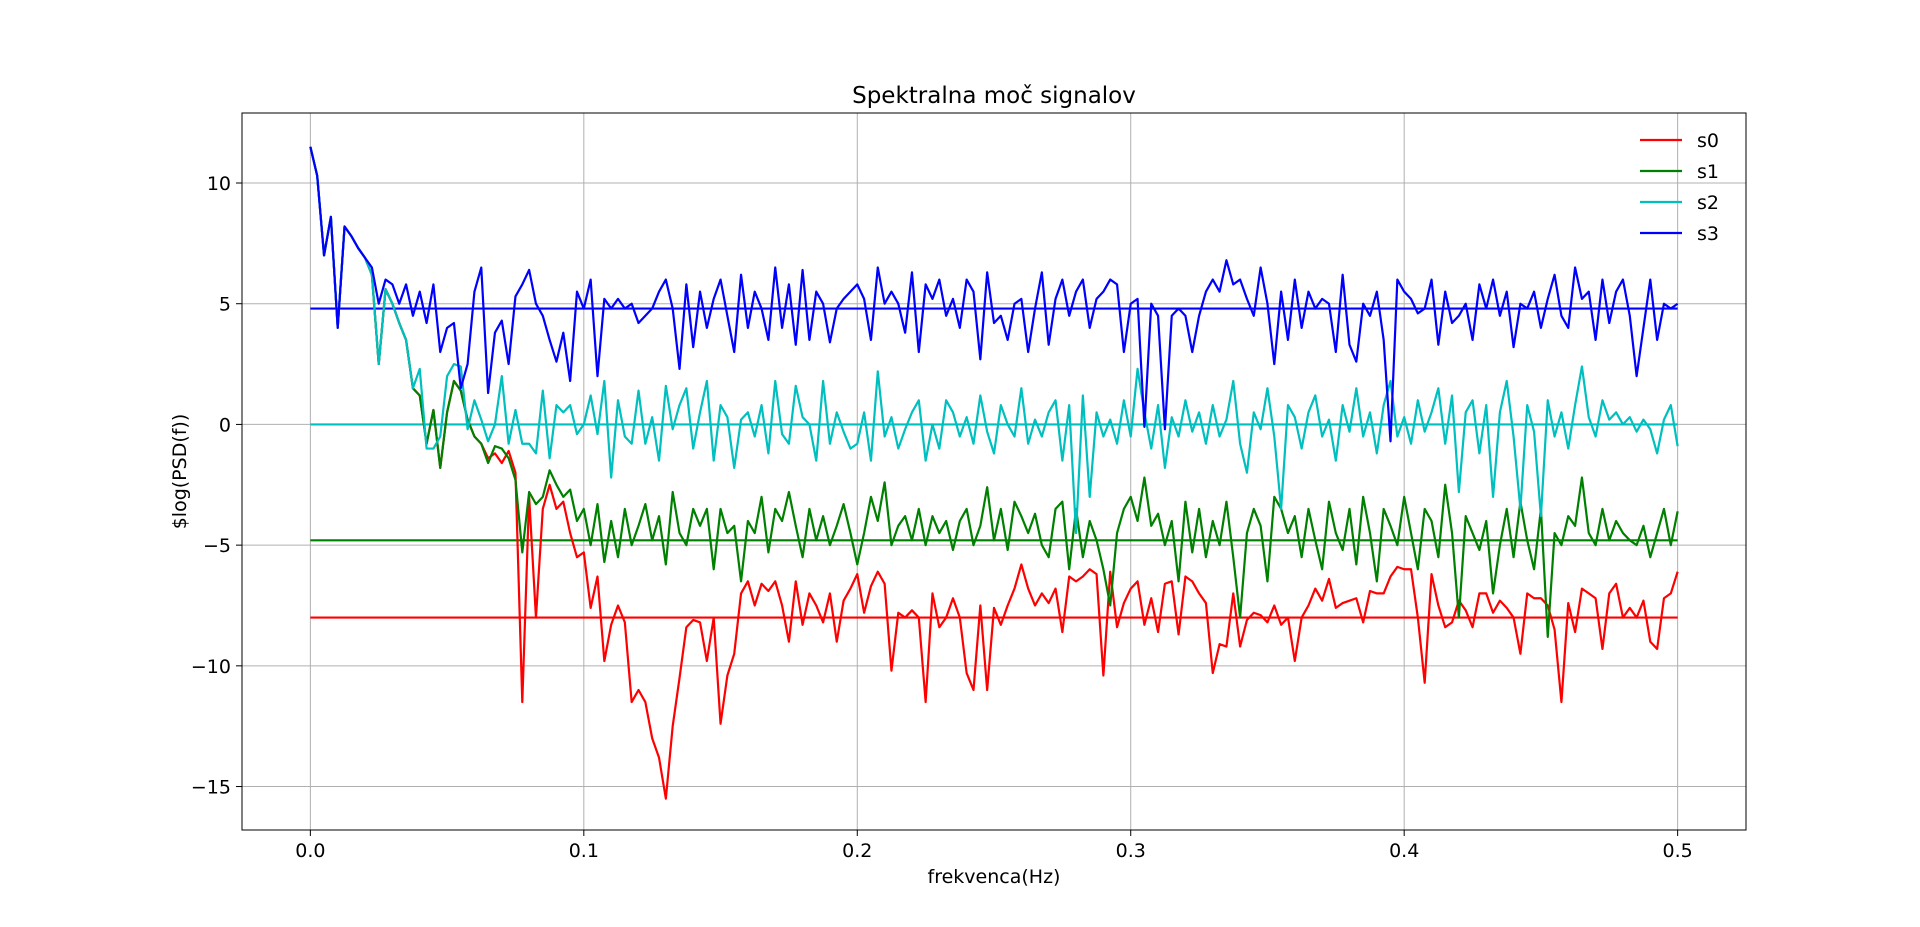 The image size is (1920, 927). I want to click on y-tick-label: 10, so click(219, 184).